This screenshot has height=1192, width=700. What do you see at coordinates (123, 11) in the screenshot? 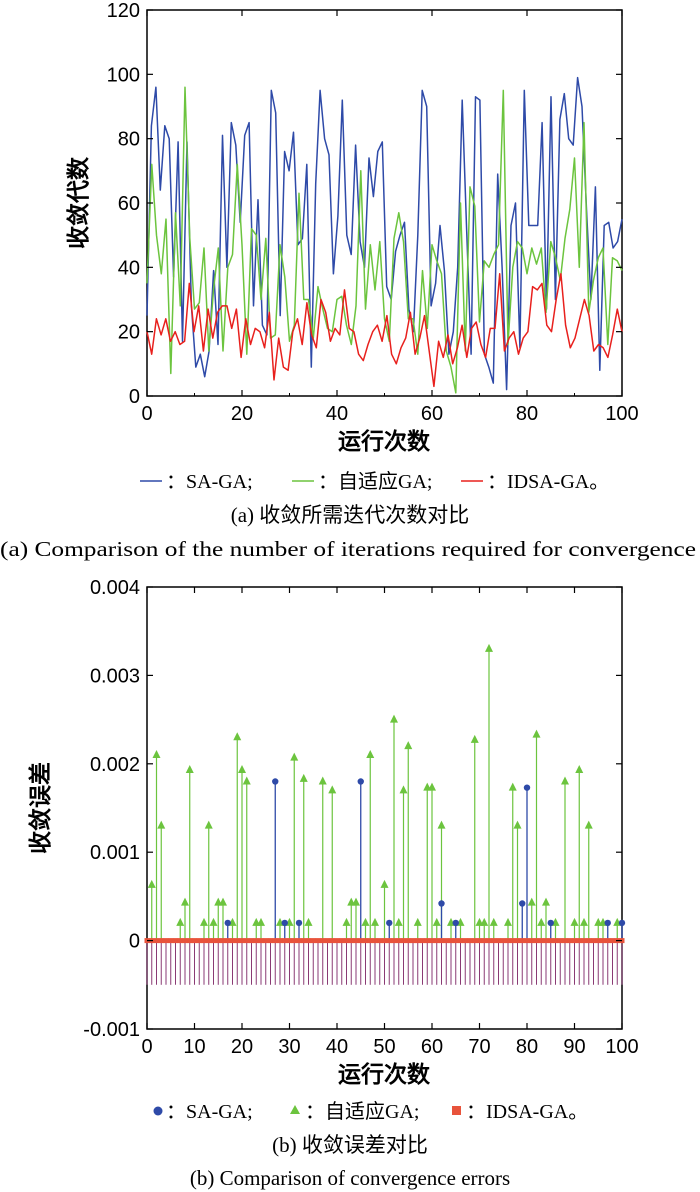
I see `chart-a-ytick-label: 120` at bounding box center [123, 11].